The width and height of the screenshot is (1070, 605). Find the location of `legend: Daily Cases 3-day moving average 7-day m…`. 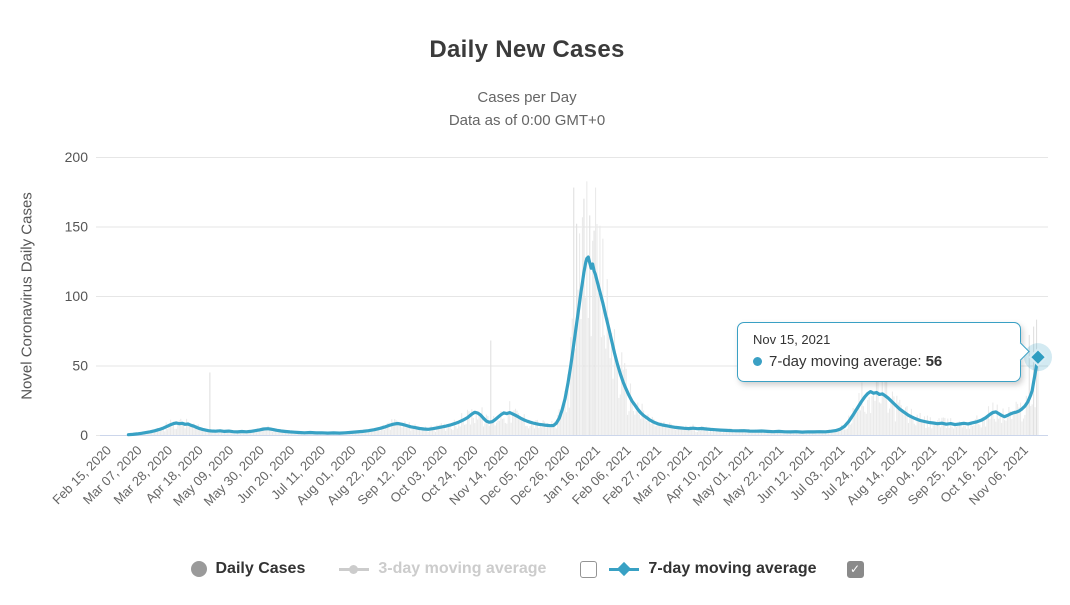

legend: Daily Cases 3-day moving average 7-day m… is located at coordinates (527, 569).